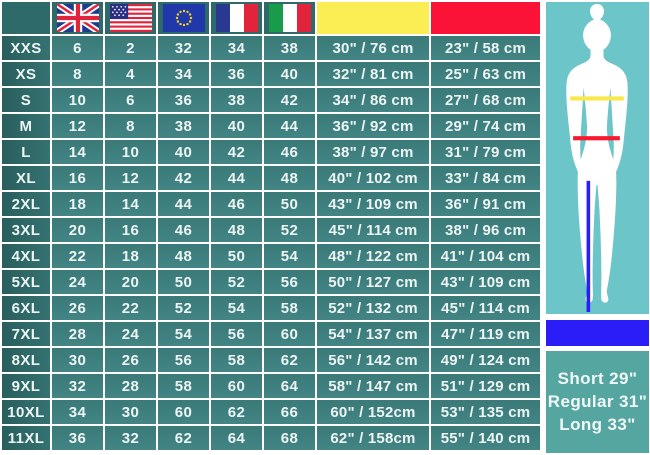 The width and height of the screenshot is (650, 455). Describe the element at coordinates (77, 334) in the screenshot. I see `size-value-cell-uk: 28` at that location.